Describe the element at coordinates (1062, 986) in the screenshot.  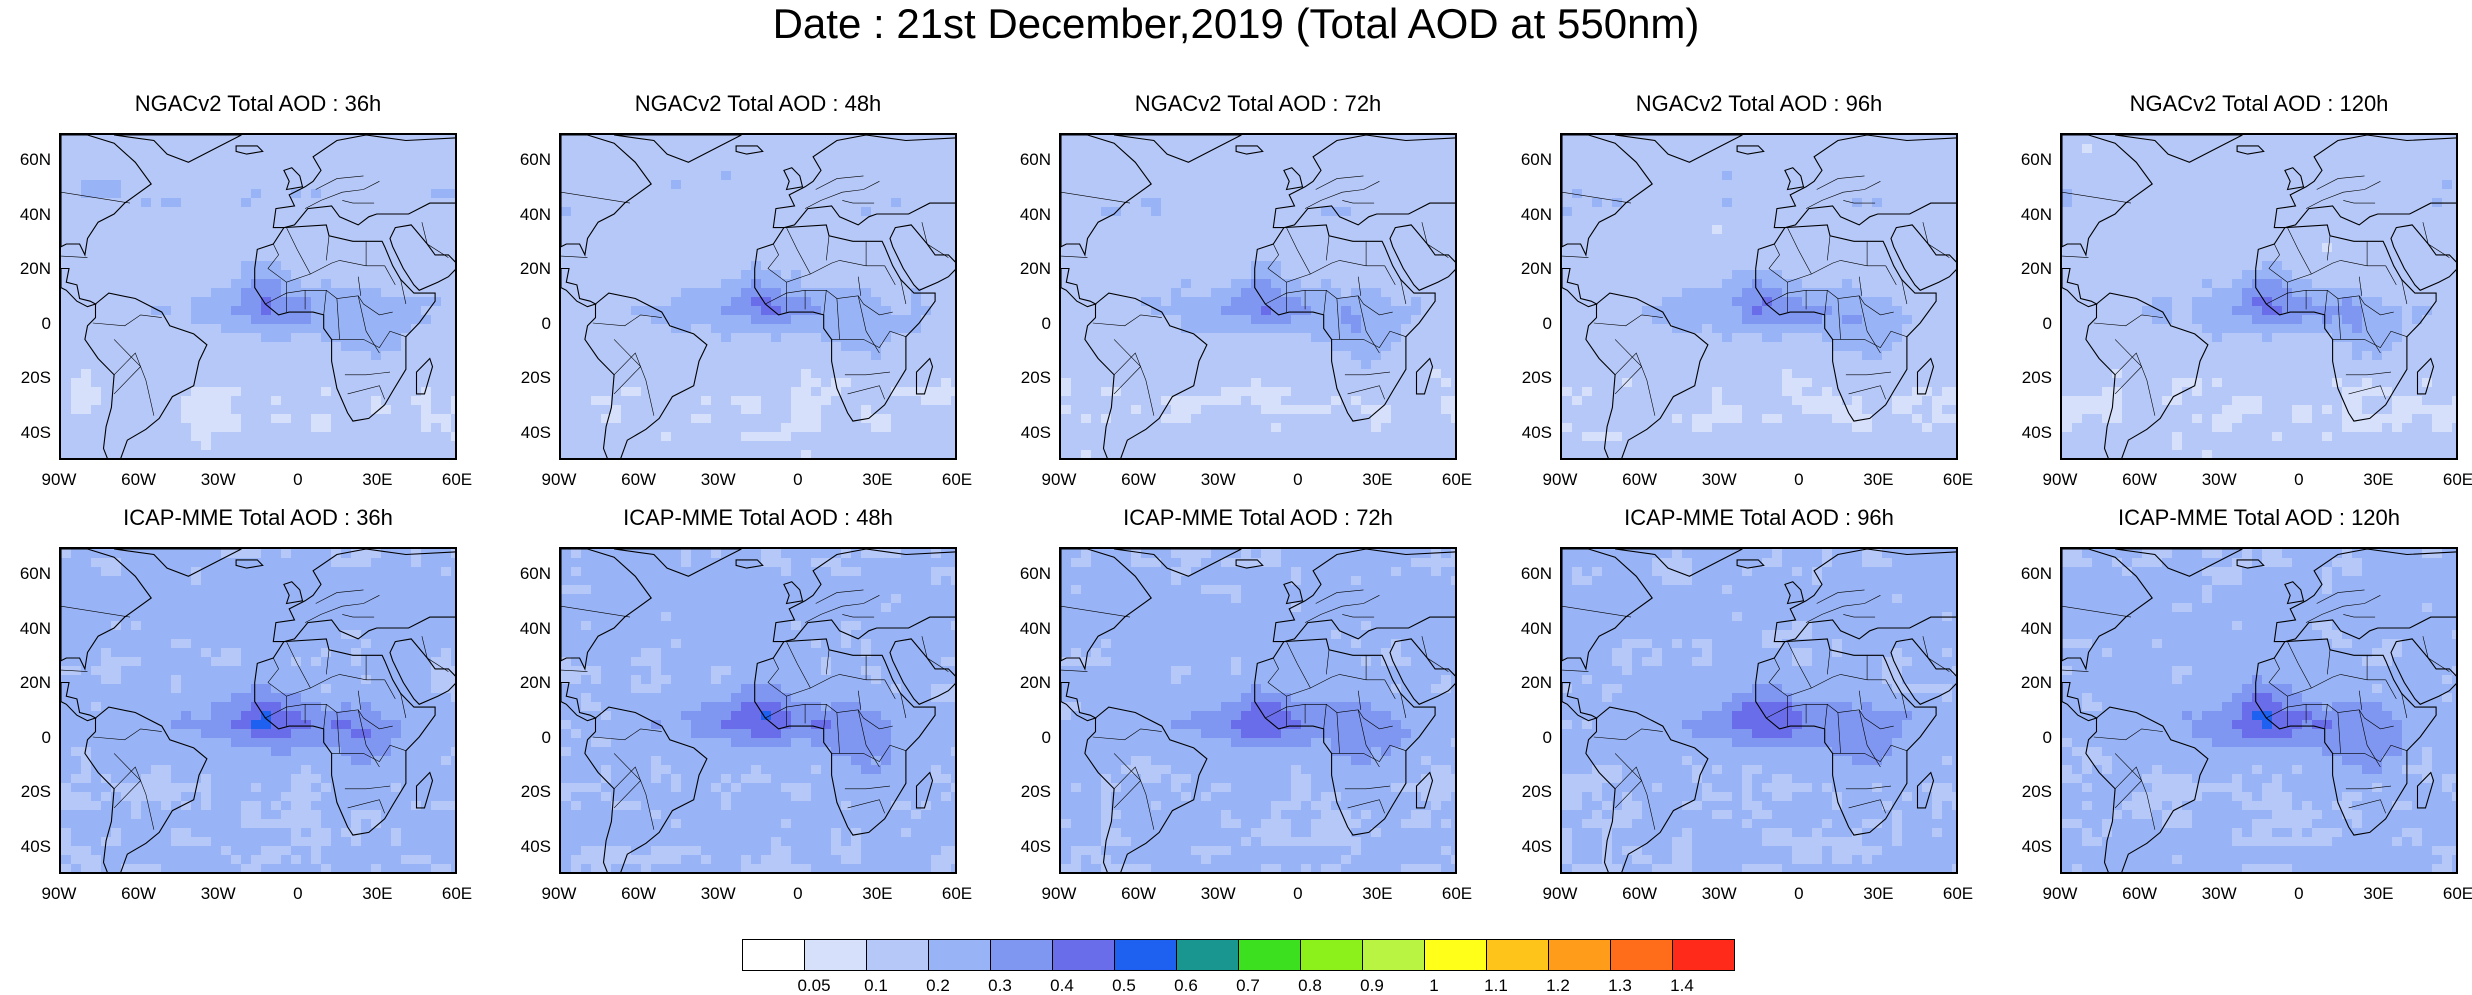
I see `colorbar-label: 0.4` at that location.